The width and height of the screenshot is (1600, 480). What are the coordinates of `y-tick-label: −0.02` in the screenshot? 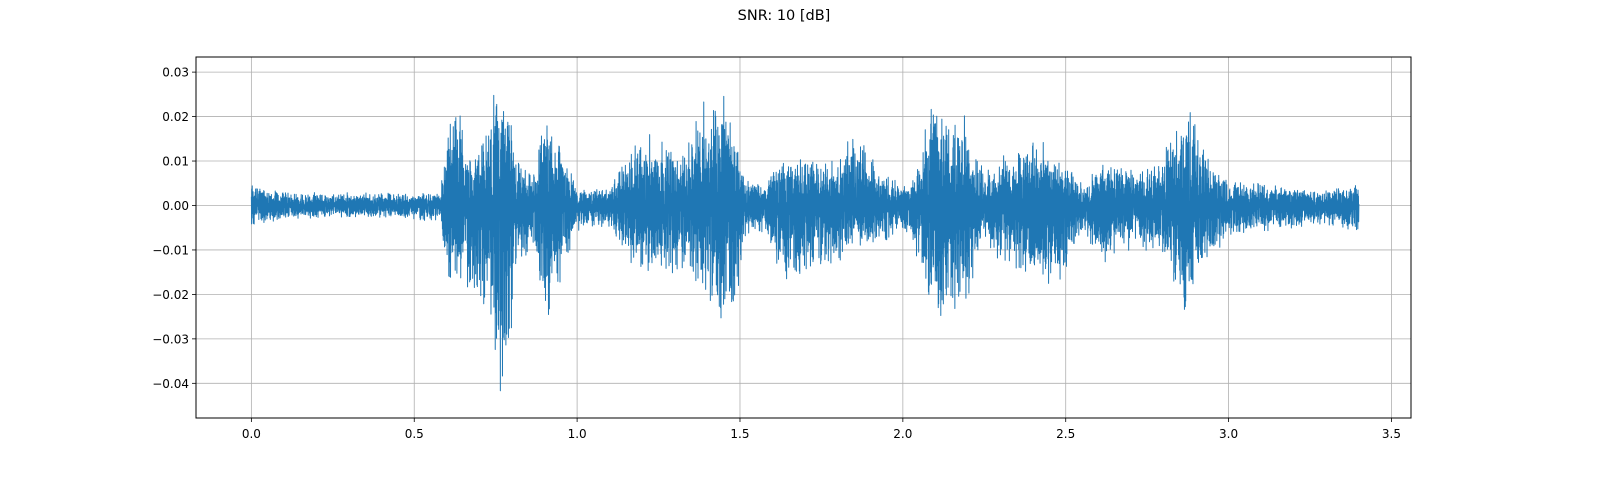 It's located at (170, 295).